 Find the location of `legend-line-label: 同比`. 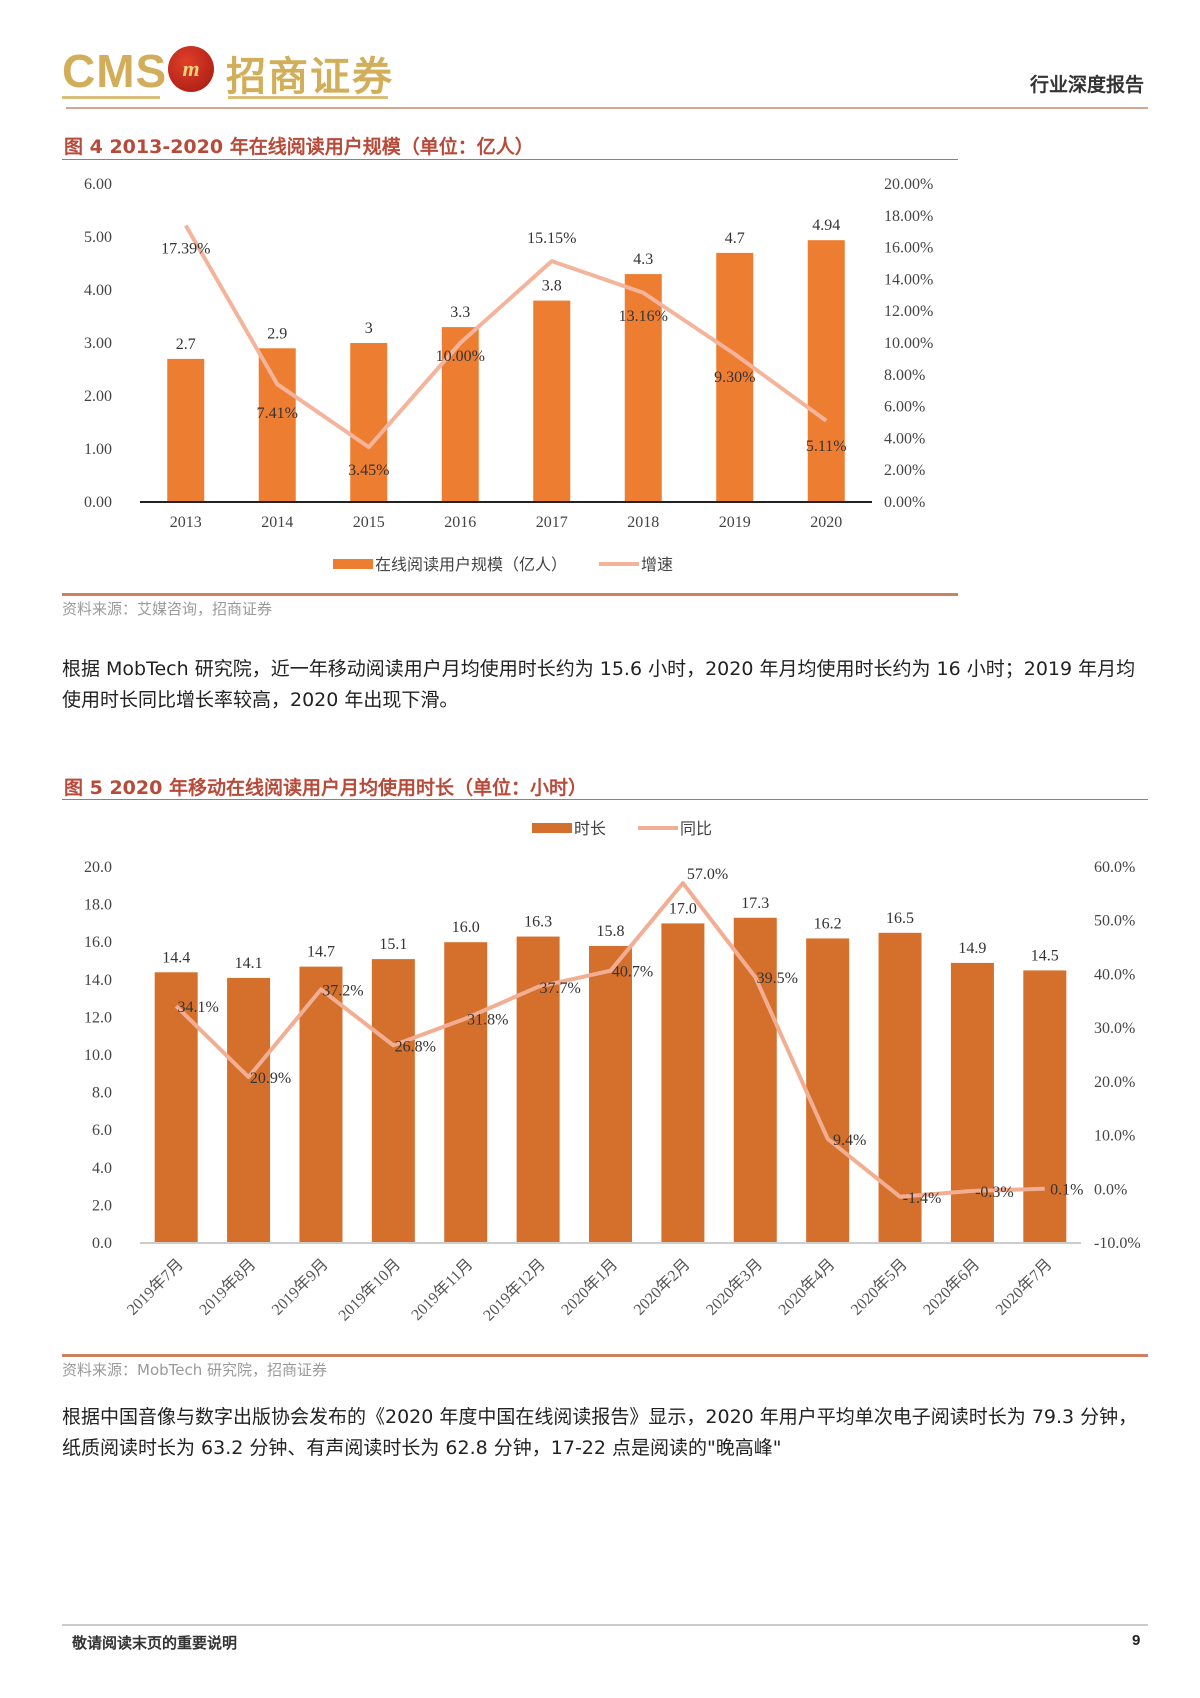

legend-line-label: 同比 is located at coordinates (696, 829).